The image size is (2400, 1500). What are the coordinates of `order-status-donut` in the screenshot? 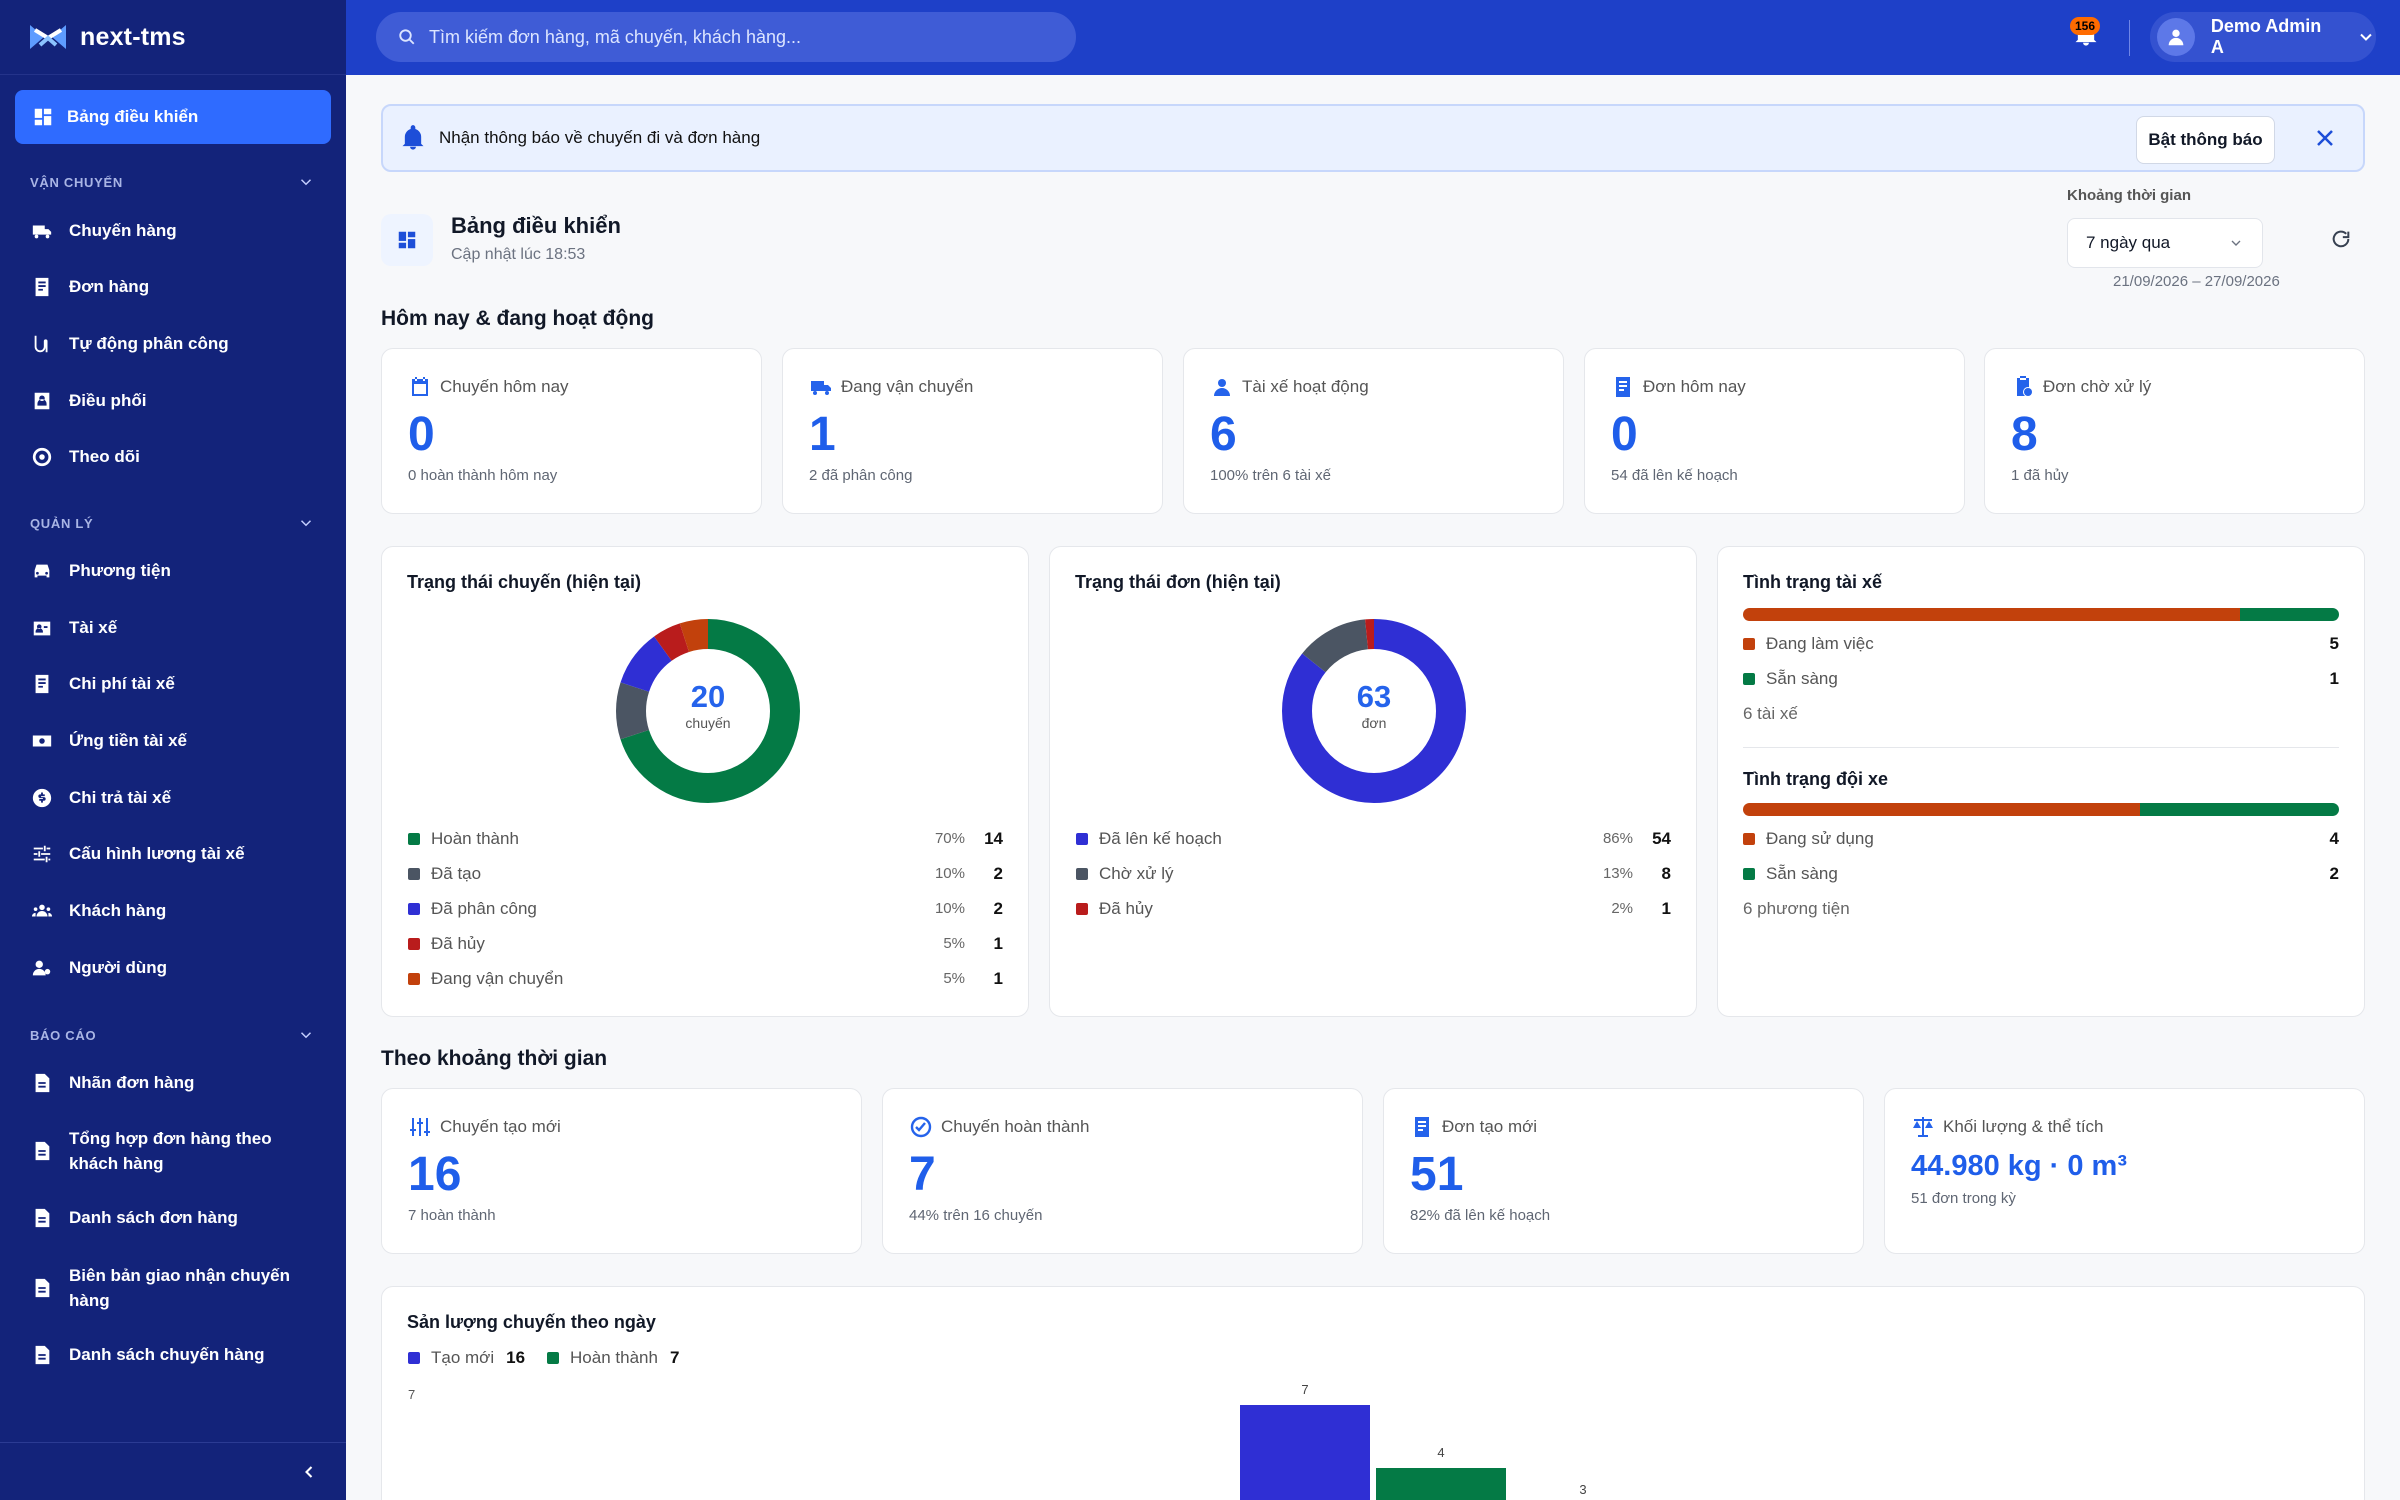 It's located at (1374, 711).